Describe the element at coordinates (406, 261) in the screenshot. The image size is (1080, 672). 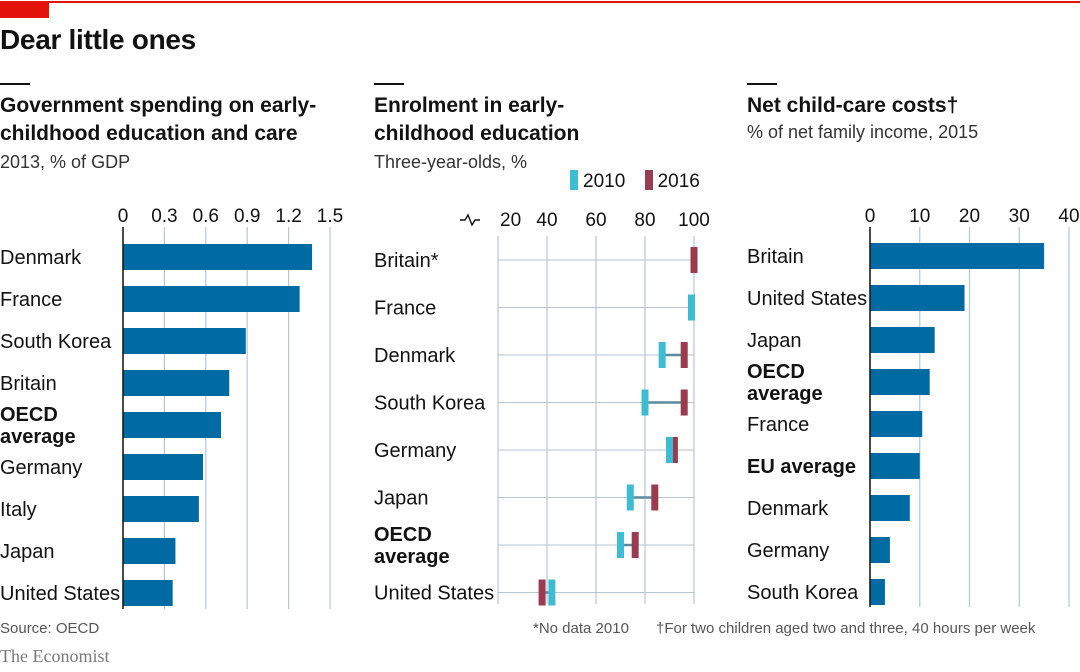
I see `category-label: Britain*` at that location.